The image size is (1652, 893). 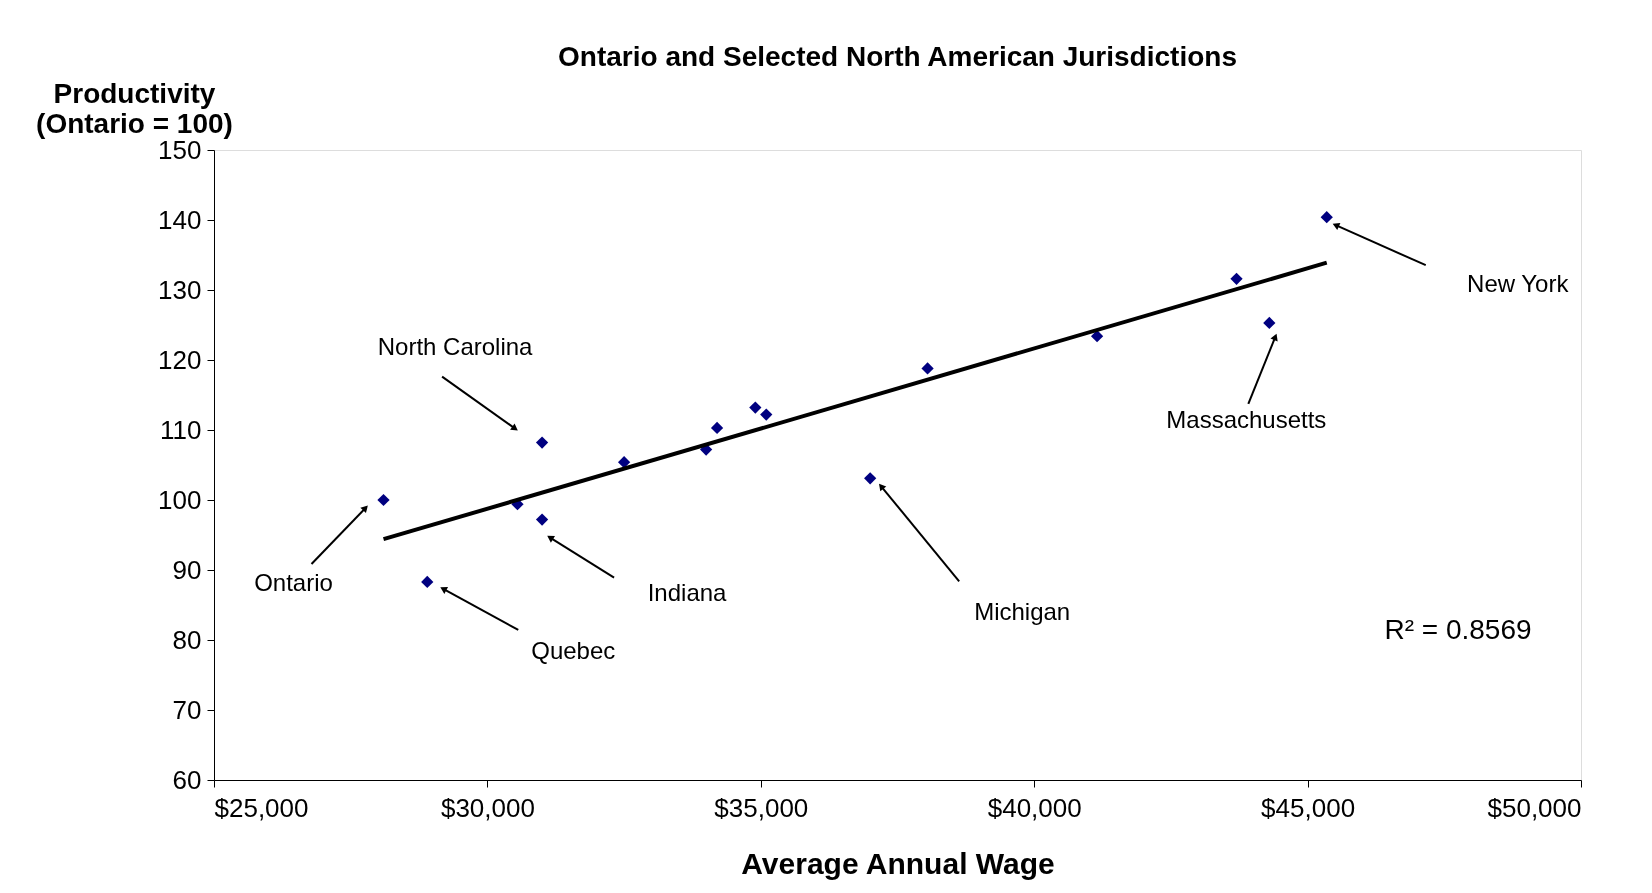 What do you see at coordinates (187, 569) in the screenshot?
I see `y-tick-label: 90` at bounding box center [187, 569].